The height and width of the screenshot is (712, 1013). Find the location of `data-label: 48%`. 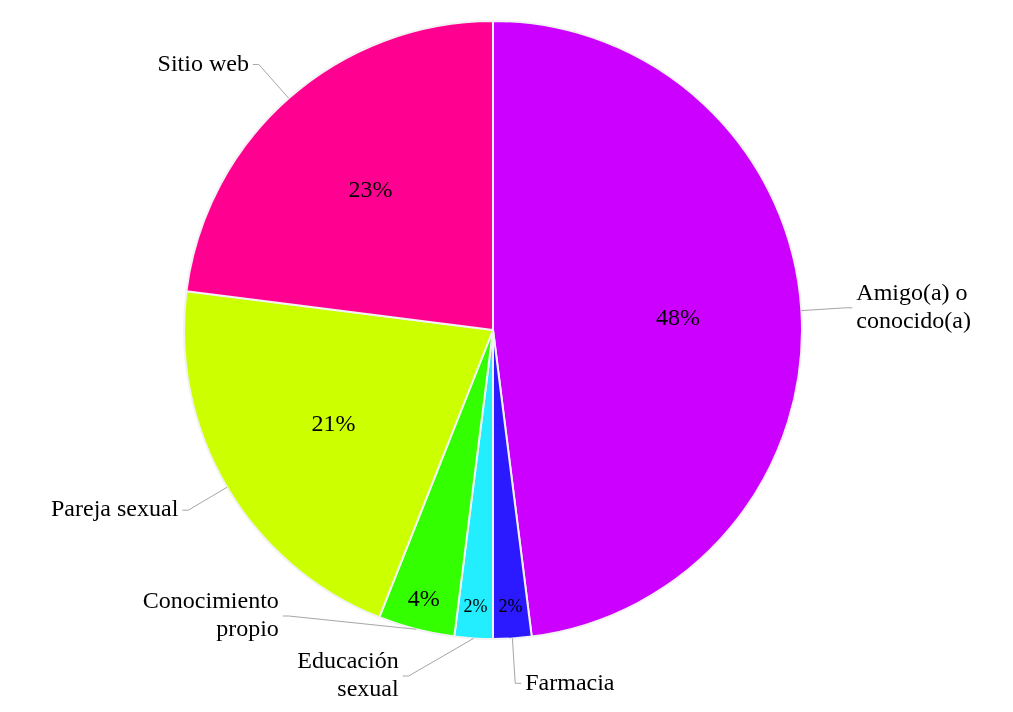

data-label: 48% is located at coordinates (678, 316).